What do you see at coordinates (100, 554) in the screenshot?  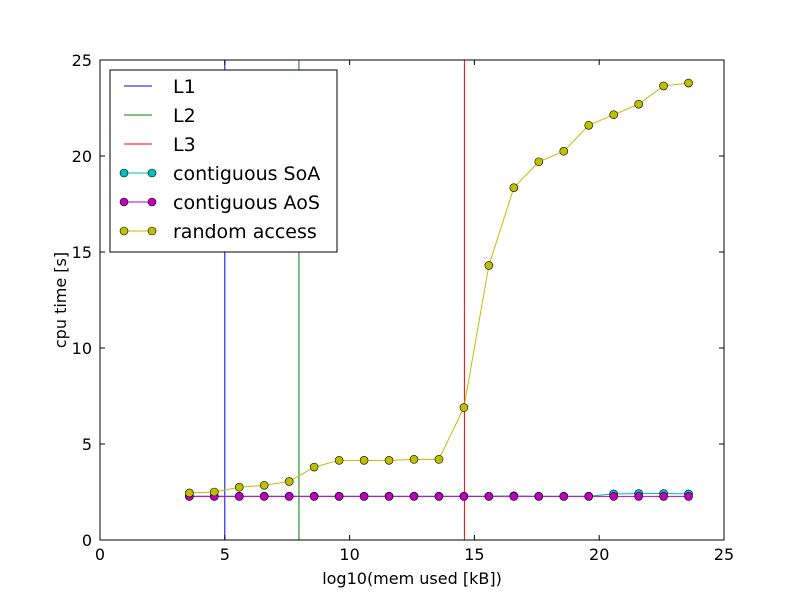 I see `x-tick-label: 0` at bounding box center [100, 554].